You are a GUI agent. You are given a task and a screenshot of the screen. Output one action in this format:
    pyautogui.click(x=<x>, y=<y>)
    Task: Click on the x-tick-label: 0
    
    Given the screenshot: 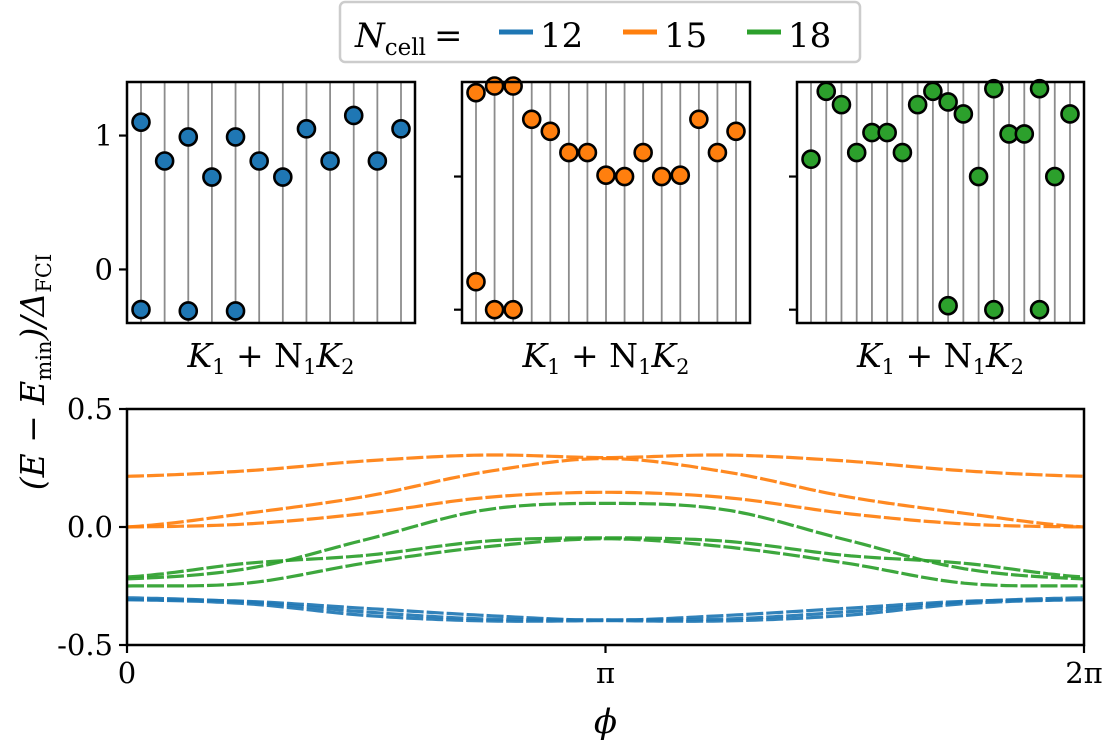 What is the action you would take?
    pyautogui.click(x=127, y=673)
    